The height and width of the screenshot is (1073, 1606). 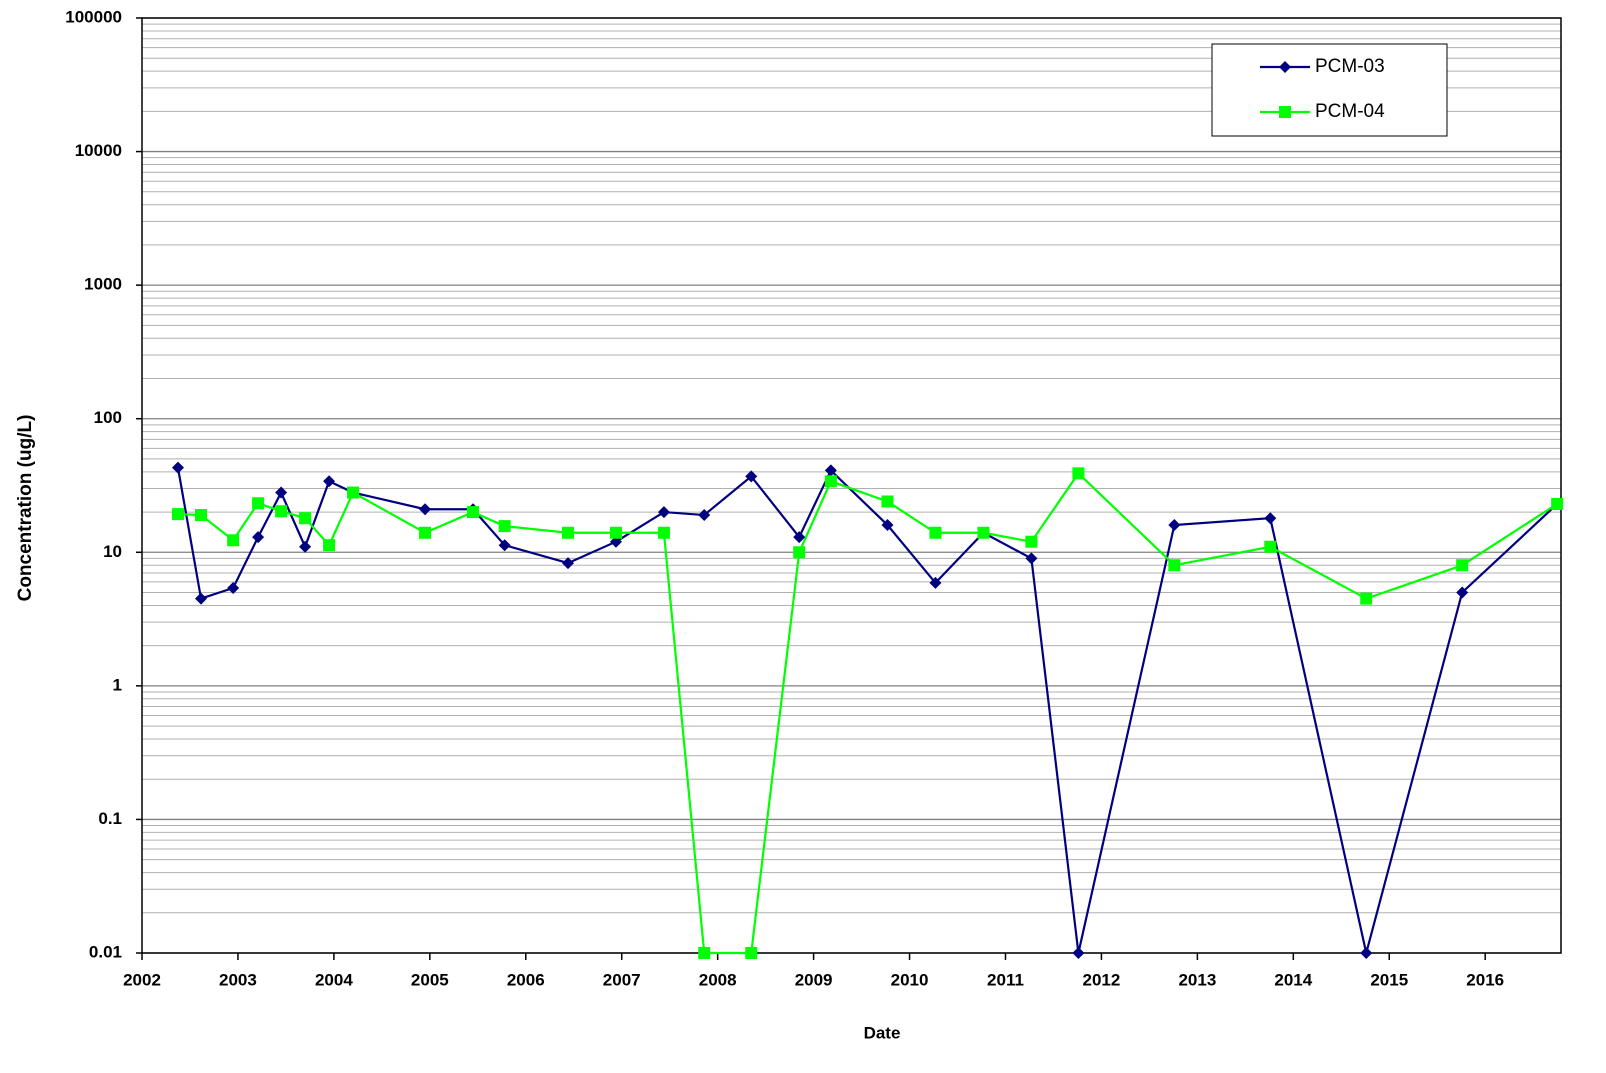 What do you see at coordinates (108, 417) in the screenshot?
I see `y-tick-label: 100` at bounding box center [108, 417].